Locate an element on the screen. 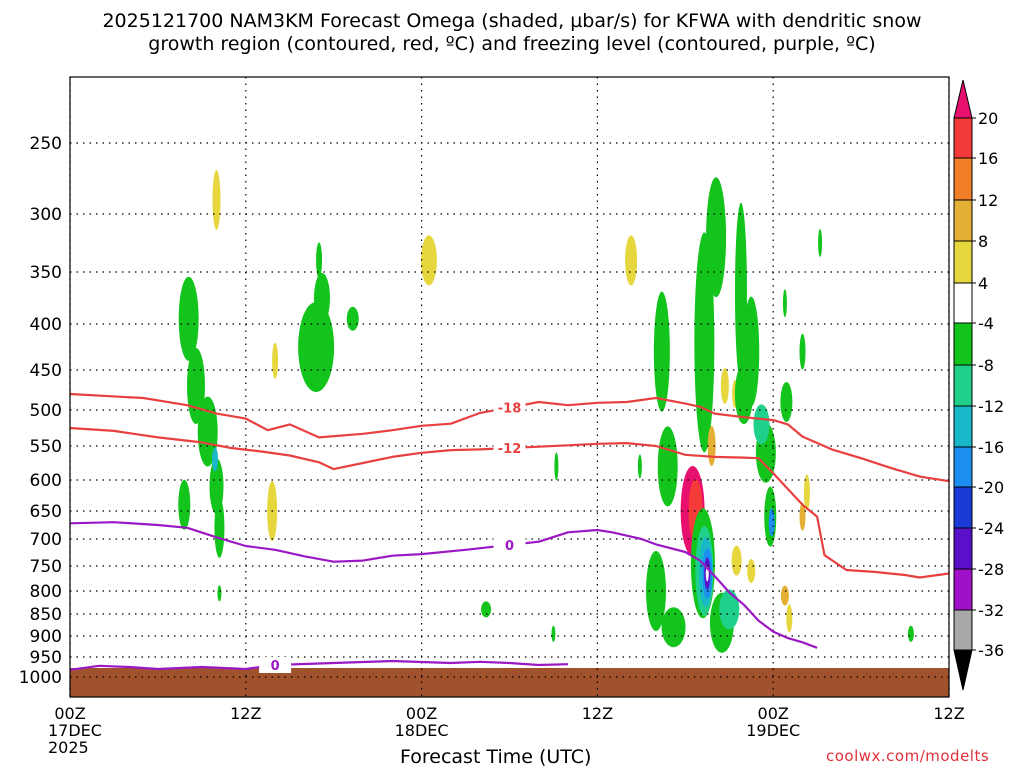  colorbar-label-2: 12 is located at coordinates (988, 200).